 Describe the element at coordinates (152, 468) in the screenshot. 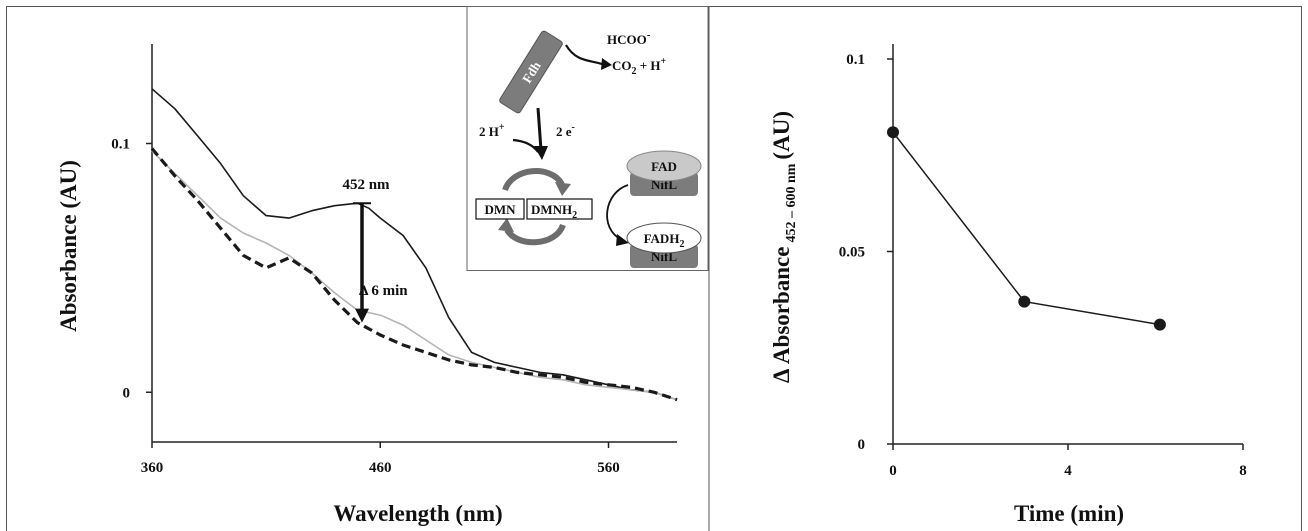

I see `spectrum-x-tick-label: 360` at that location.